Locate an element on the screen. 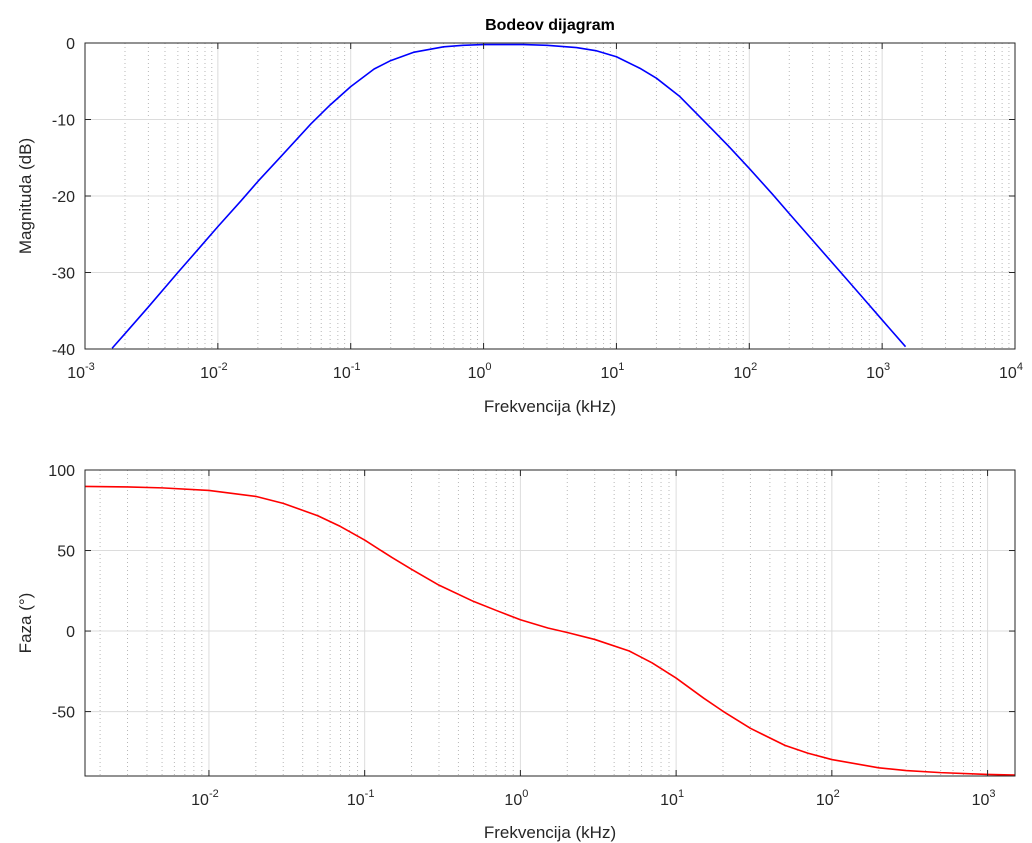 Image resolution: width=1032 pixels, height=843 pixels. magnitude-y-tick-label: -10 is located at coordinates (63, 121).